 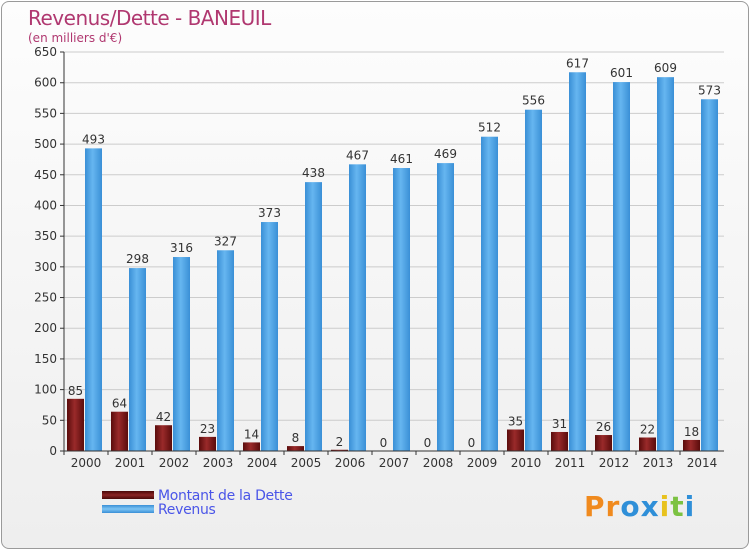 I want to click on data-label-dette: 22, so click(x=647, y=429).